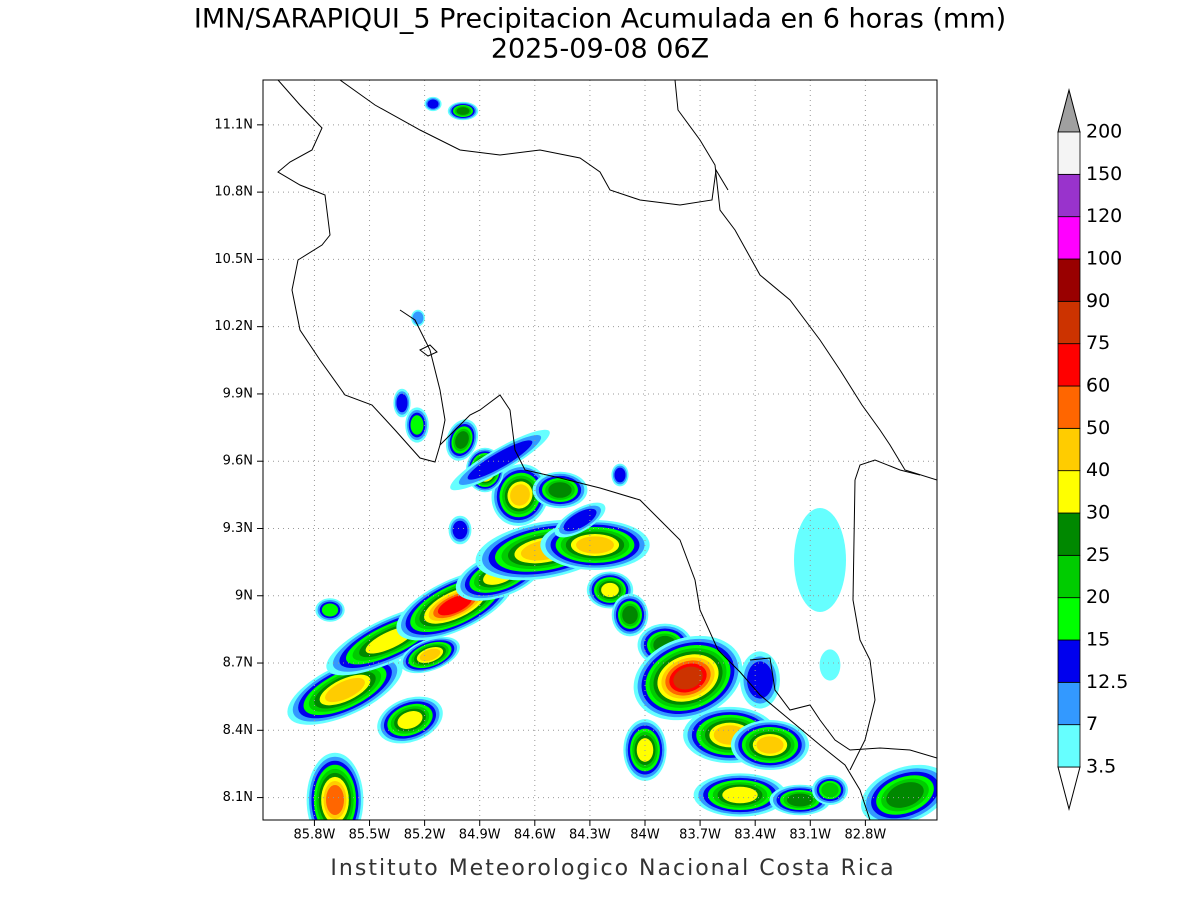 Image resolution: width=1200 pixels, height=900 pixels. What do you see at coordinates (1098, 428) in the screenshot?
I see `colorbar-label: 50` at bounding box center [1098, 428].